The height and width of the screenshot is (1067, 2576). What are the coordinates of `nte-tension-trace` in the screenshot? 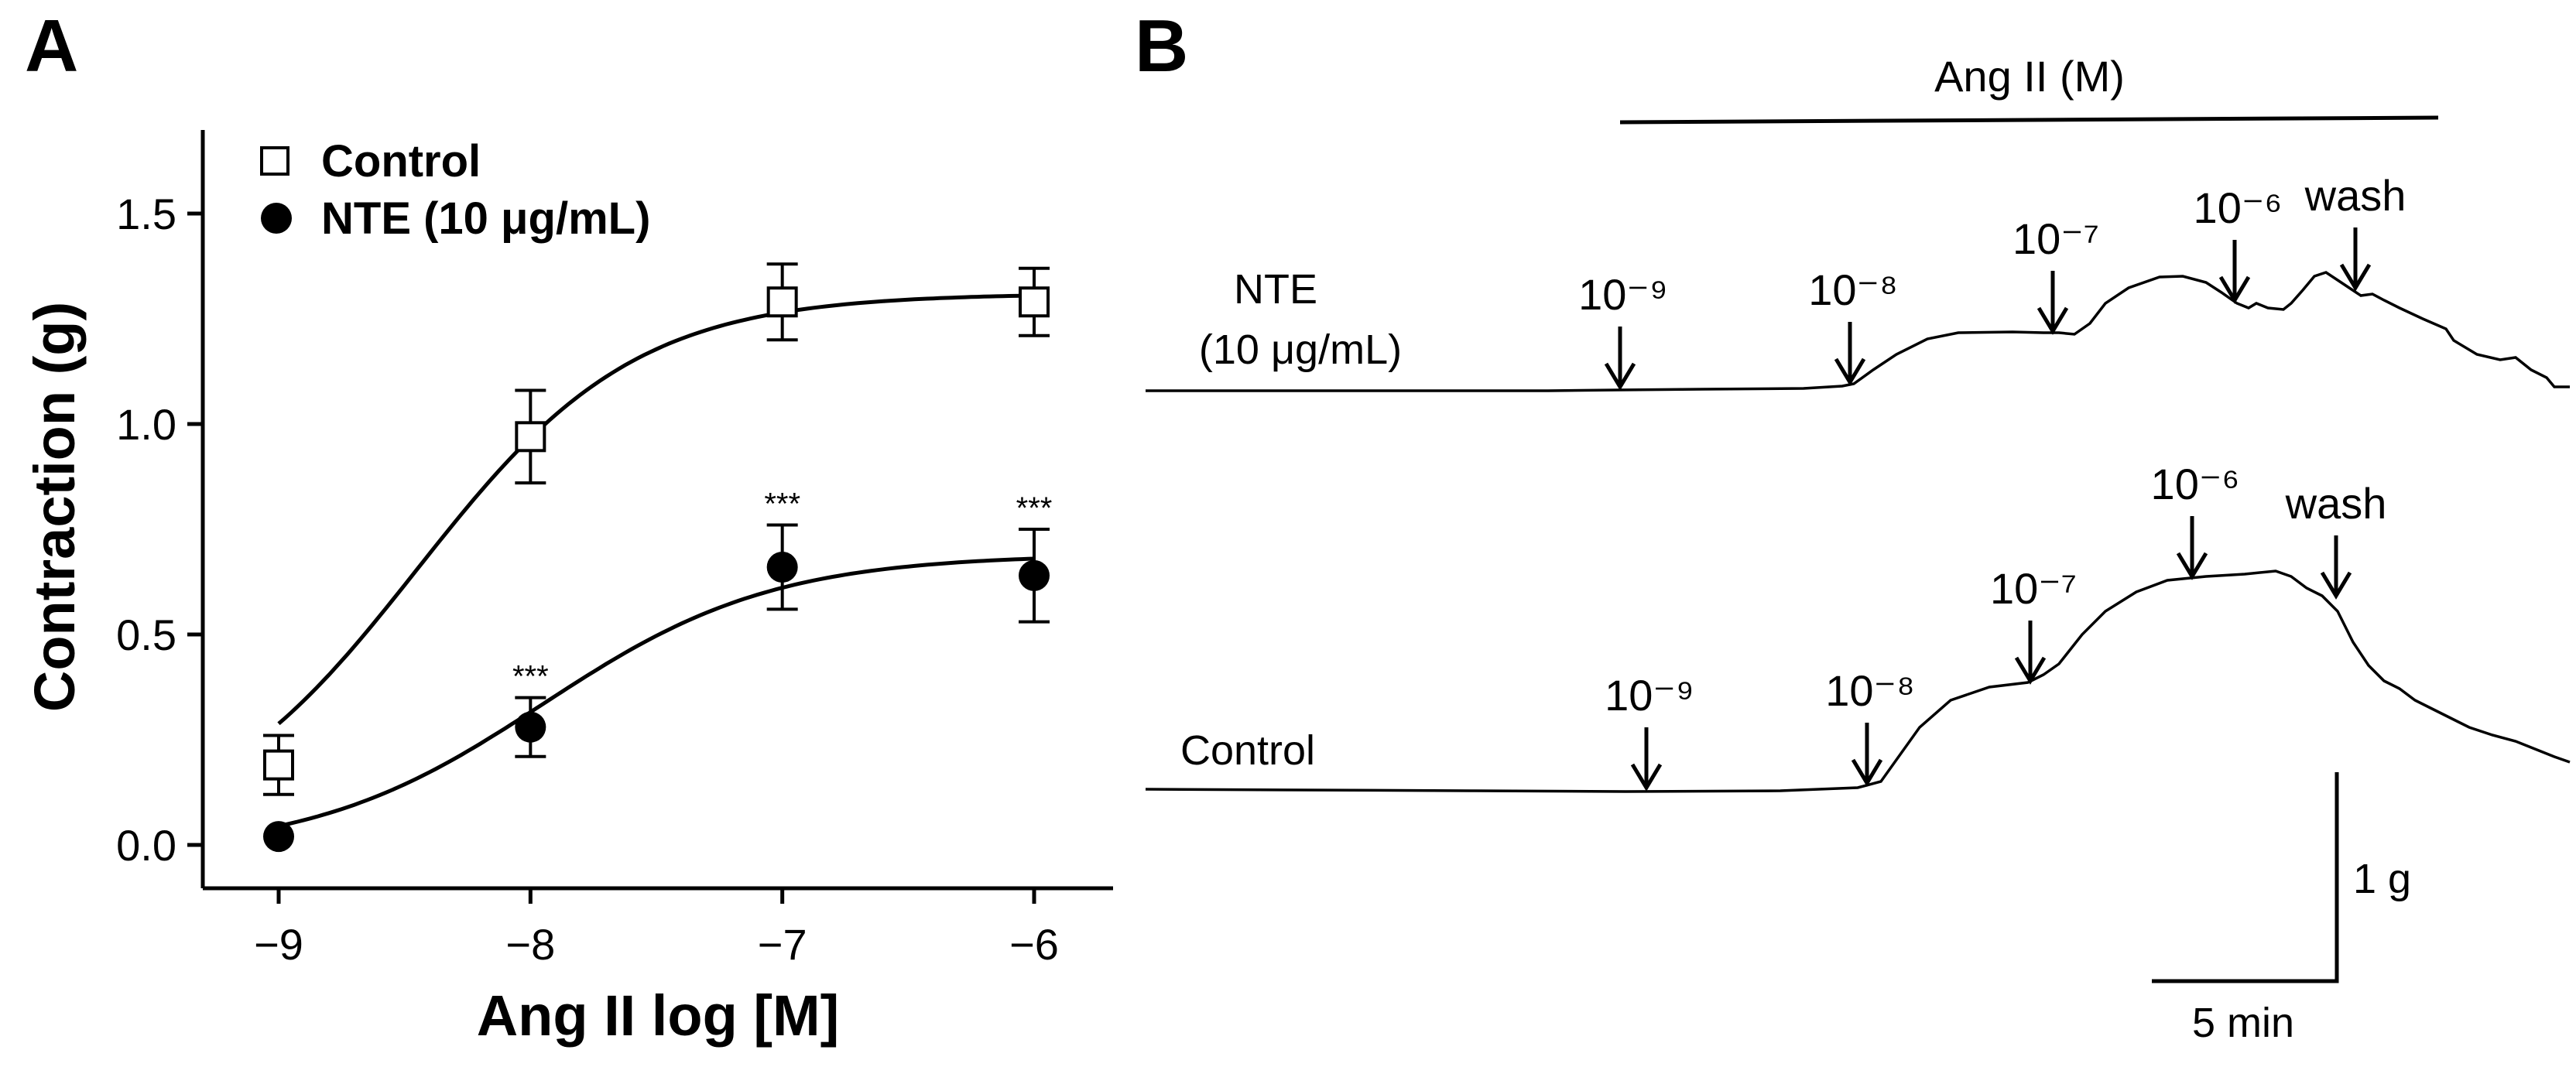 It's located at (1858, 331).